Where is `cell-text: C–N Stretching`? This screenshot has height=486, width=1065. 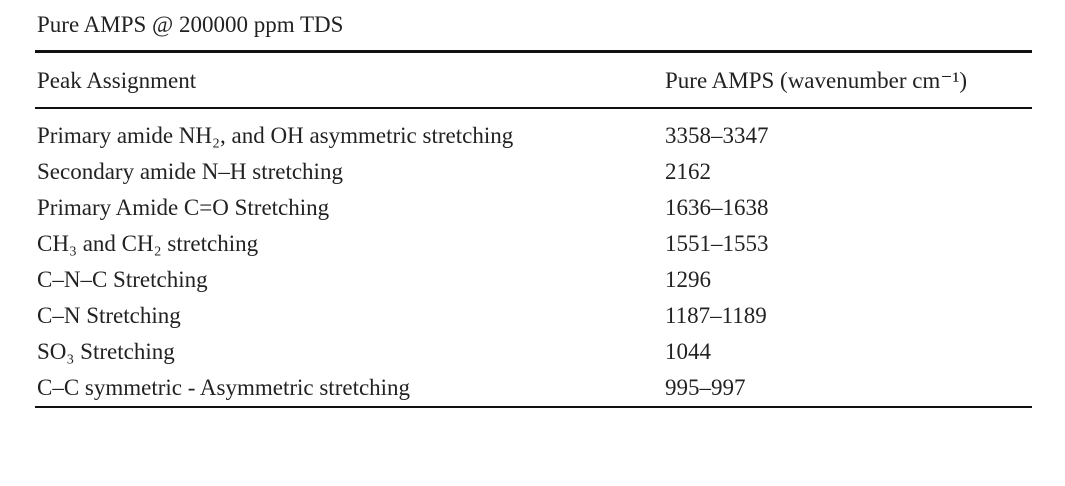 cell-text: C–N Stretching is located at coordinates (109, 315).